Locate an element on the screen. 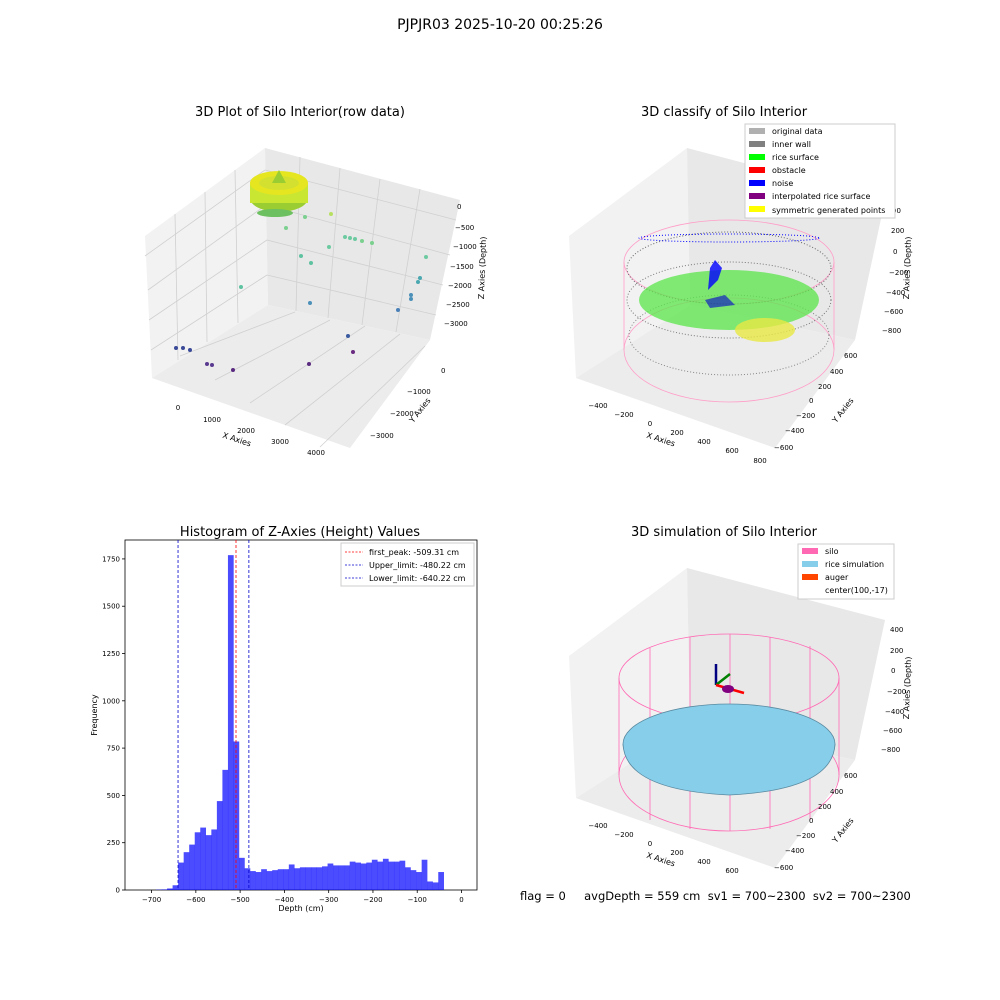  histogram-bars is located at coordinates (299, 722).